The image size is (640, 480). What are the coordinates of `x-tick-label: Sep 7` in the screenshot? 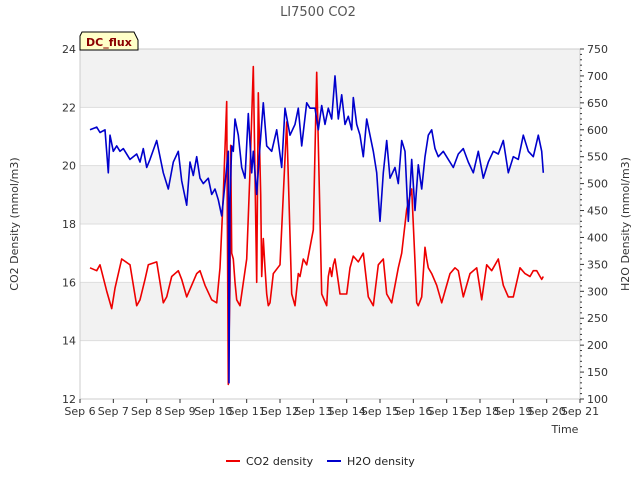 It's located at (113, 411).